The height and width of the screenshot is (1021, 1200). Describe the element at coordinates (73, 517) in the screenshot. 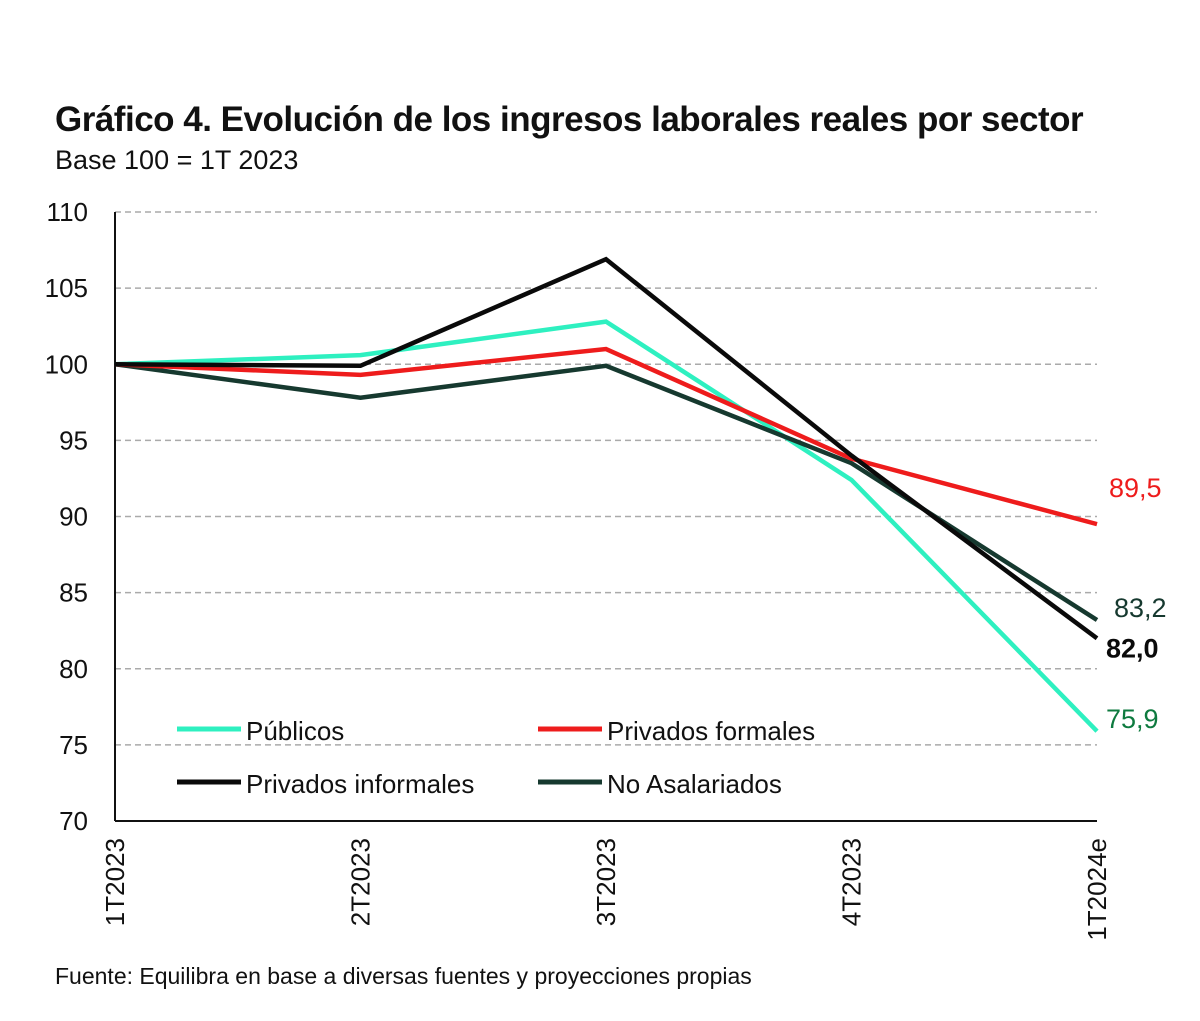

I see `y-tick-label: 90` at that location.